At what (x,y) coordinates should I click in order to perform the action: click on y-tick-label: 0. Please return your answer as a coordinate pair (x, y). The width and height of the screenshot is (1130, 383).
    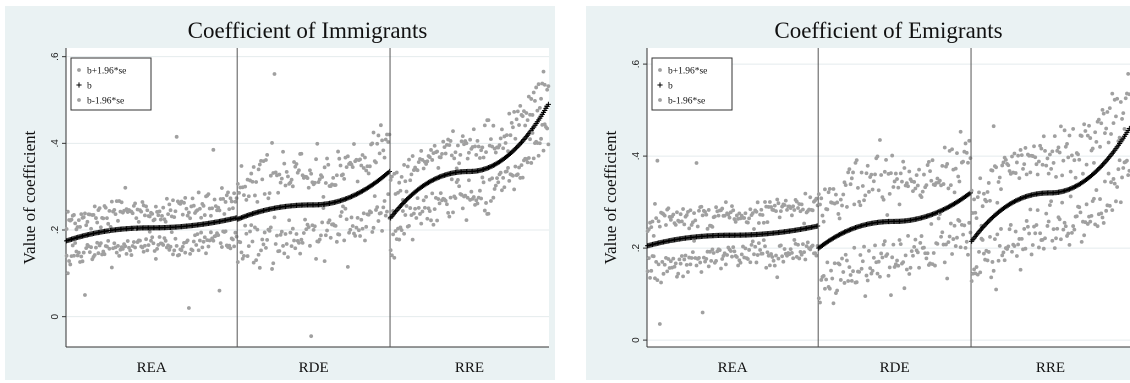
    Looking at the image, I should click on (55, 316).